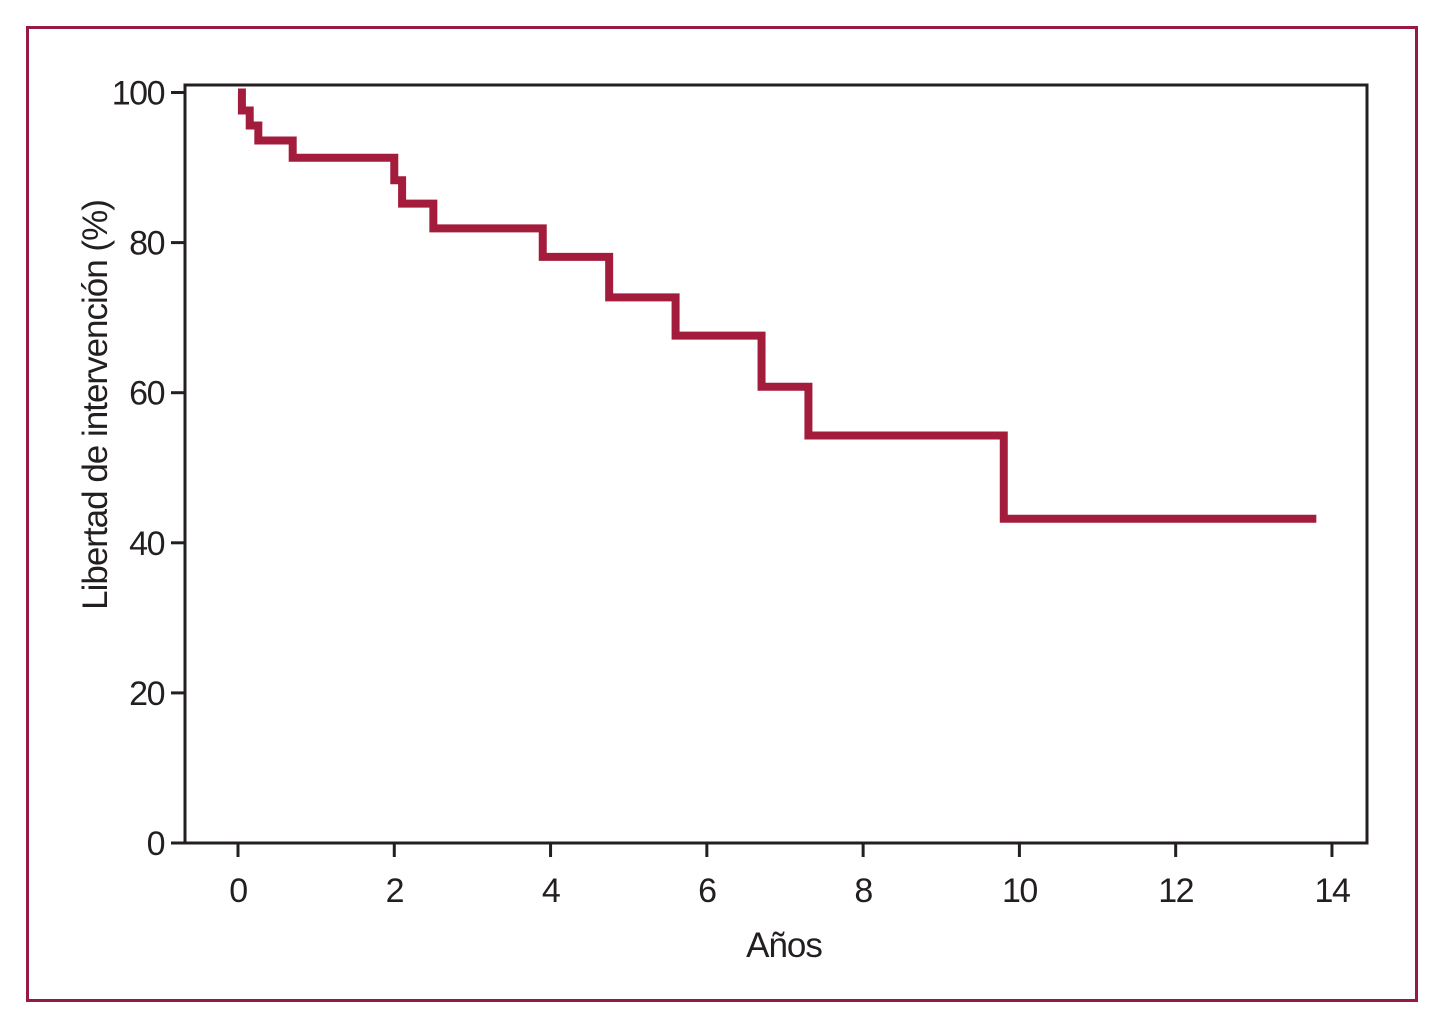 Image resolution: width=1445 pixels, height=1033 pixels. I want to click on y-tick-label: 100, so click(138, 94).